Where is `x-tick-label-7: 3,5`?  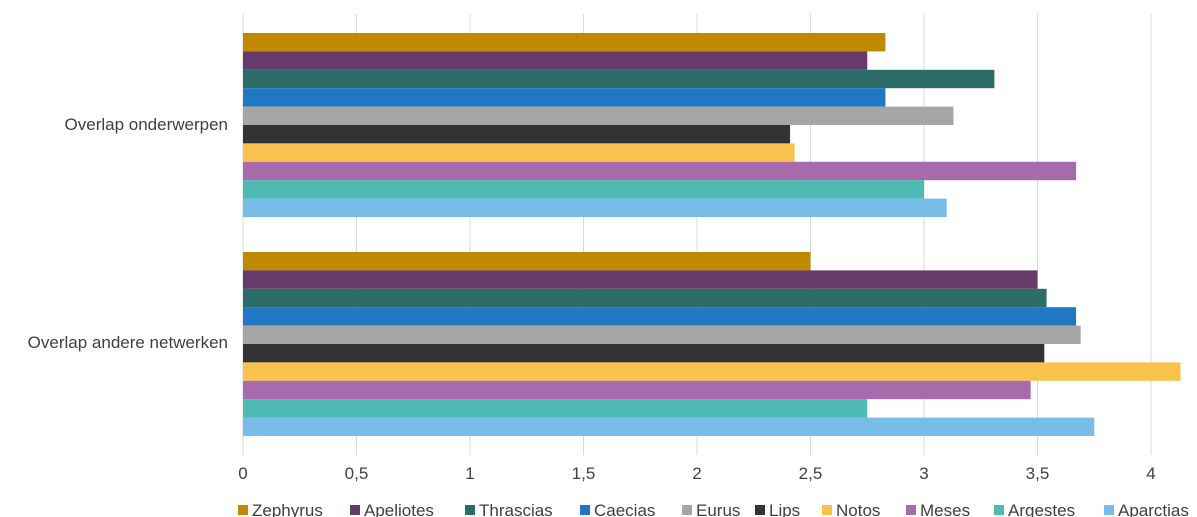
x-tick-label-7: 3,5 is located at coordinates (1038, 473).